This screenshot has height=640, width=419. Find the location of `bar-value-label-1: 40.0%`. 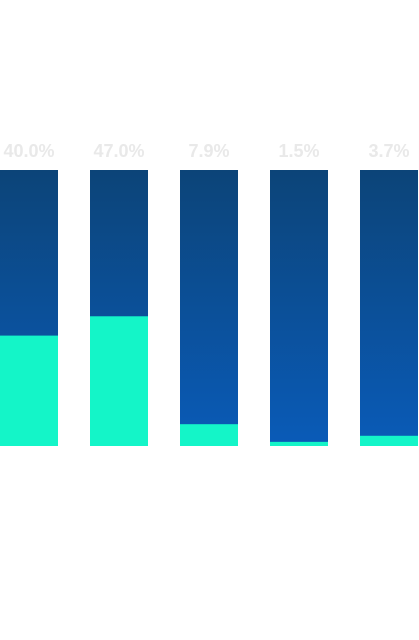

bar-value-label-1: 40.0% is located at coordinates (28, 151).